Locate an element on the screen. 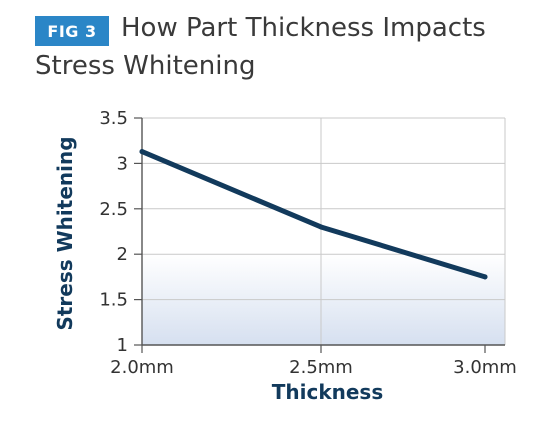 The image size is (560, 421). y-axis-title: Stress Whitening is located at coordinates (65, 233).